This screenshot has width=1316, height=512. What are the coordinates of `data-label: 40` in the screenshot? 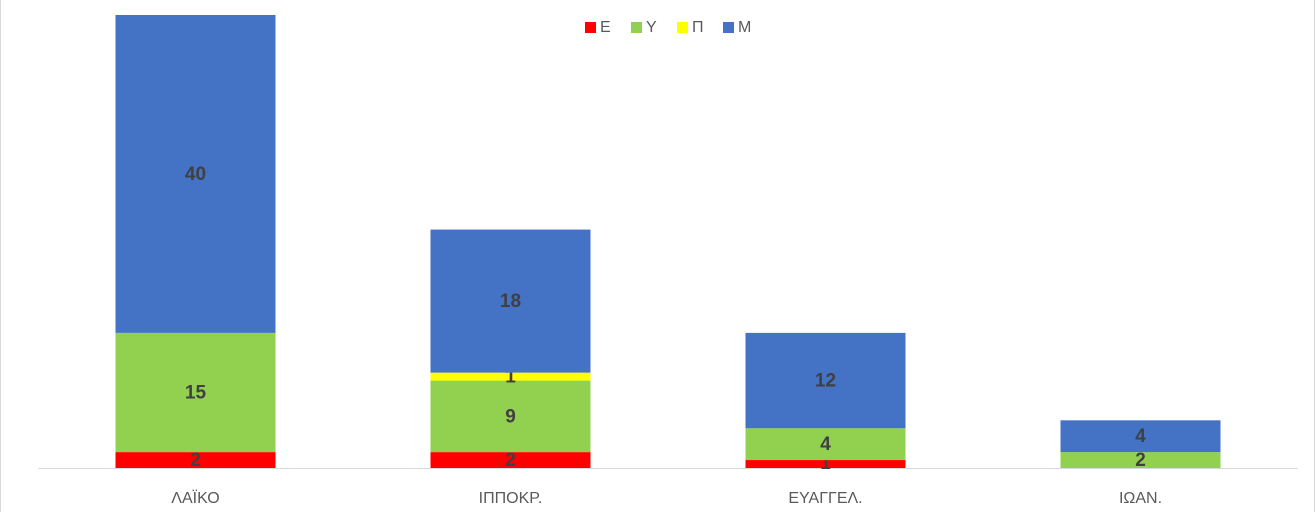 It's located at (195, 174).